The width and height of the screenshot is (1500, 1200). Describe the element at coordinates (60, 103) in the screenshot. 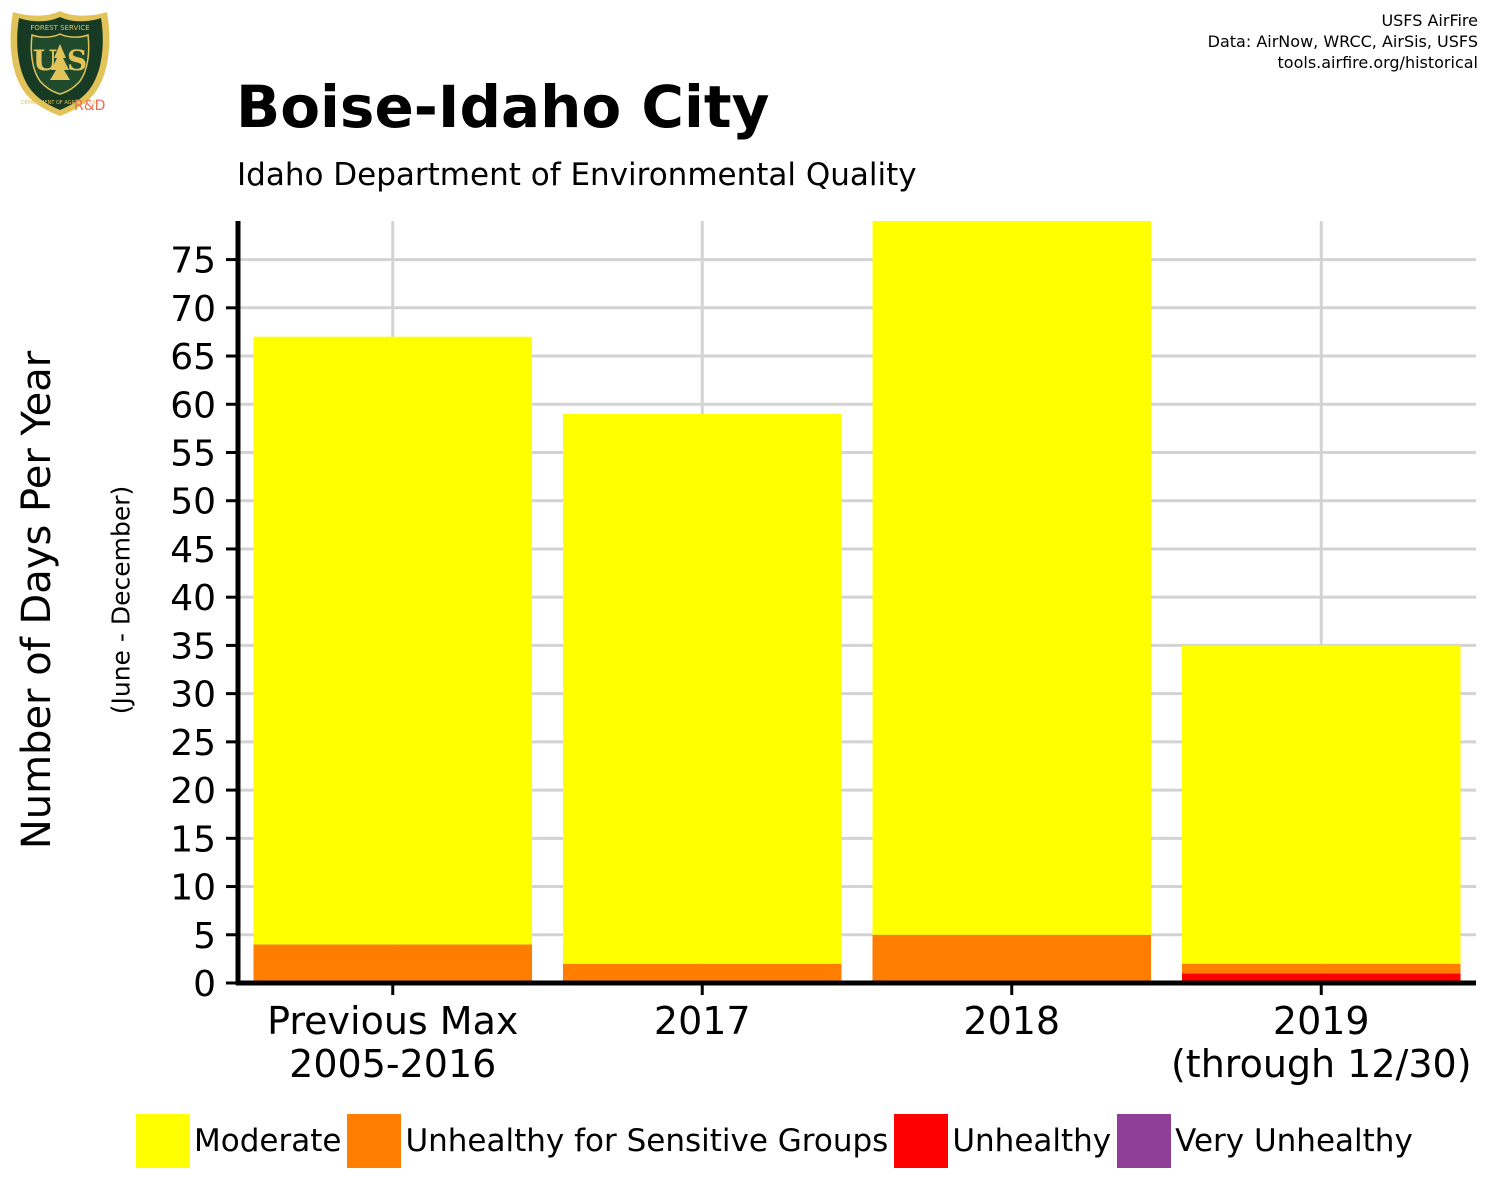

I see `logo-ring-bottom: DEPARTMENT OF AGRICULTURE` at that location.